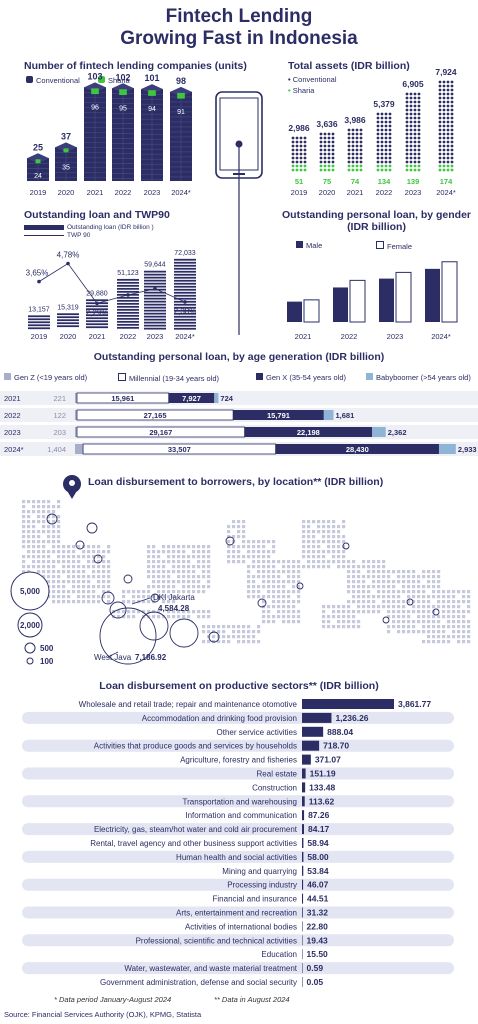 The image size is (478, 1024). Describe the element at coordinates (441, 336) in the screenshot. I see `gender-year-label: 2024*` at that location.